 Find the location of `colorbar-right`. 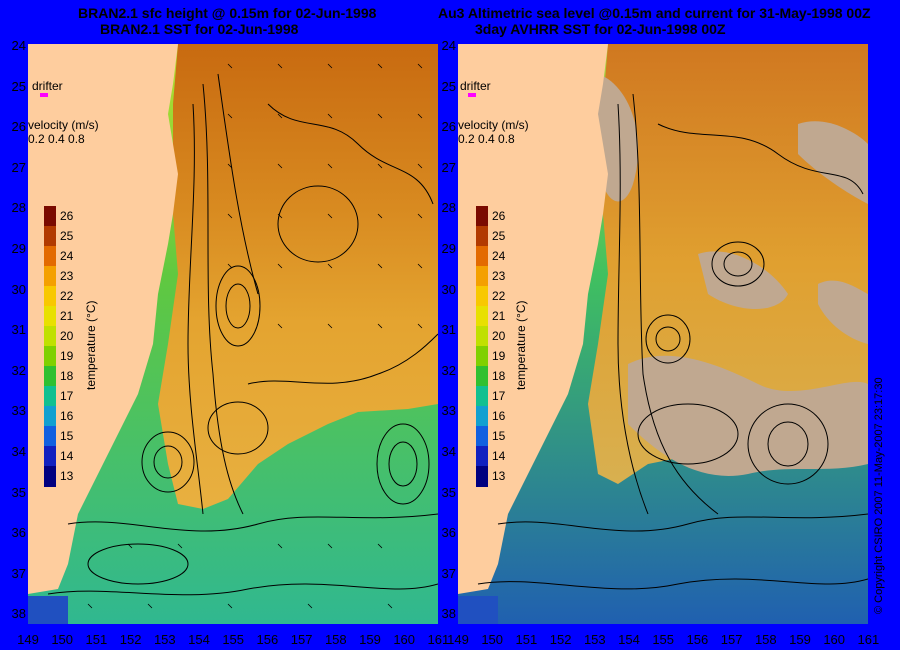

colorbar-right is located at coordinates (482, 346).